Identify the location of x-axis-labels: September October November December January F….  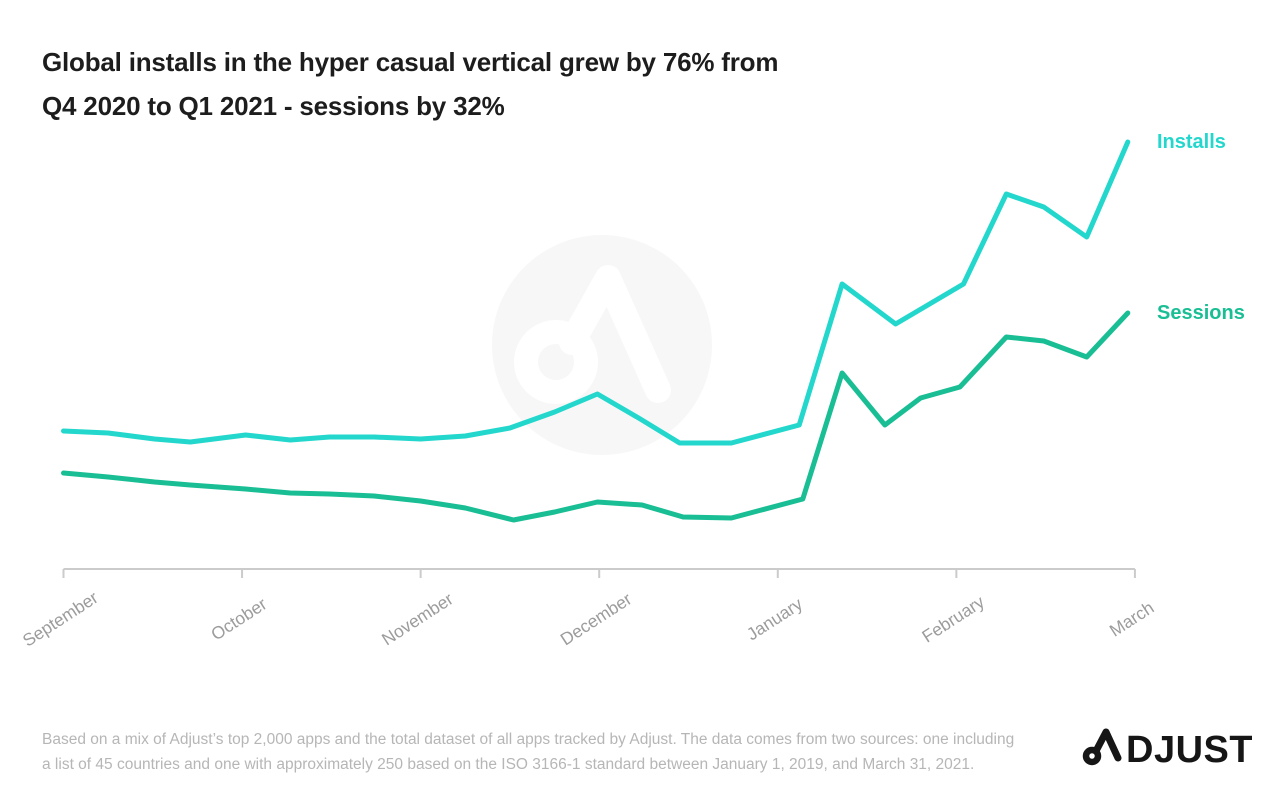
(588, 618).